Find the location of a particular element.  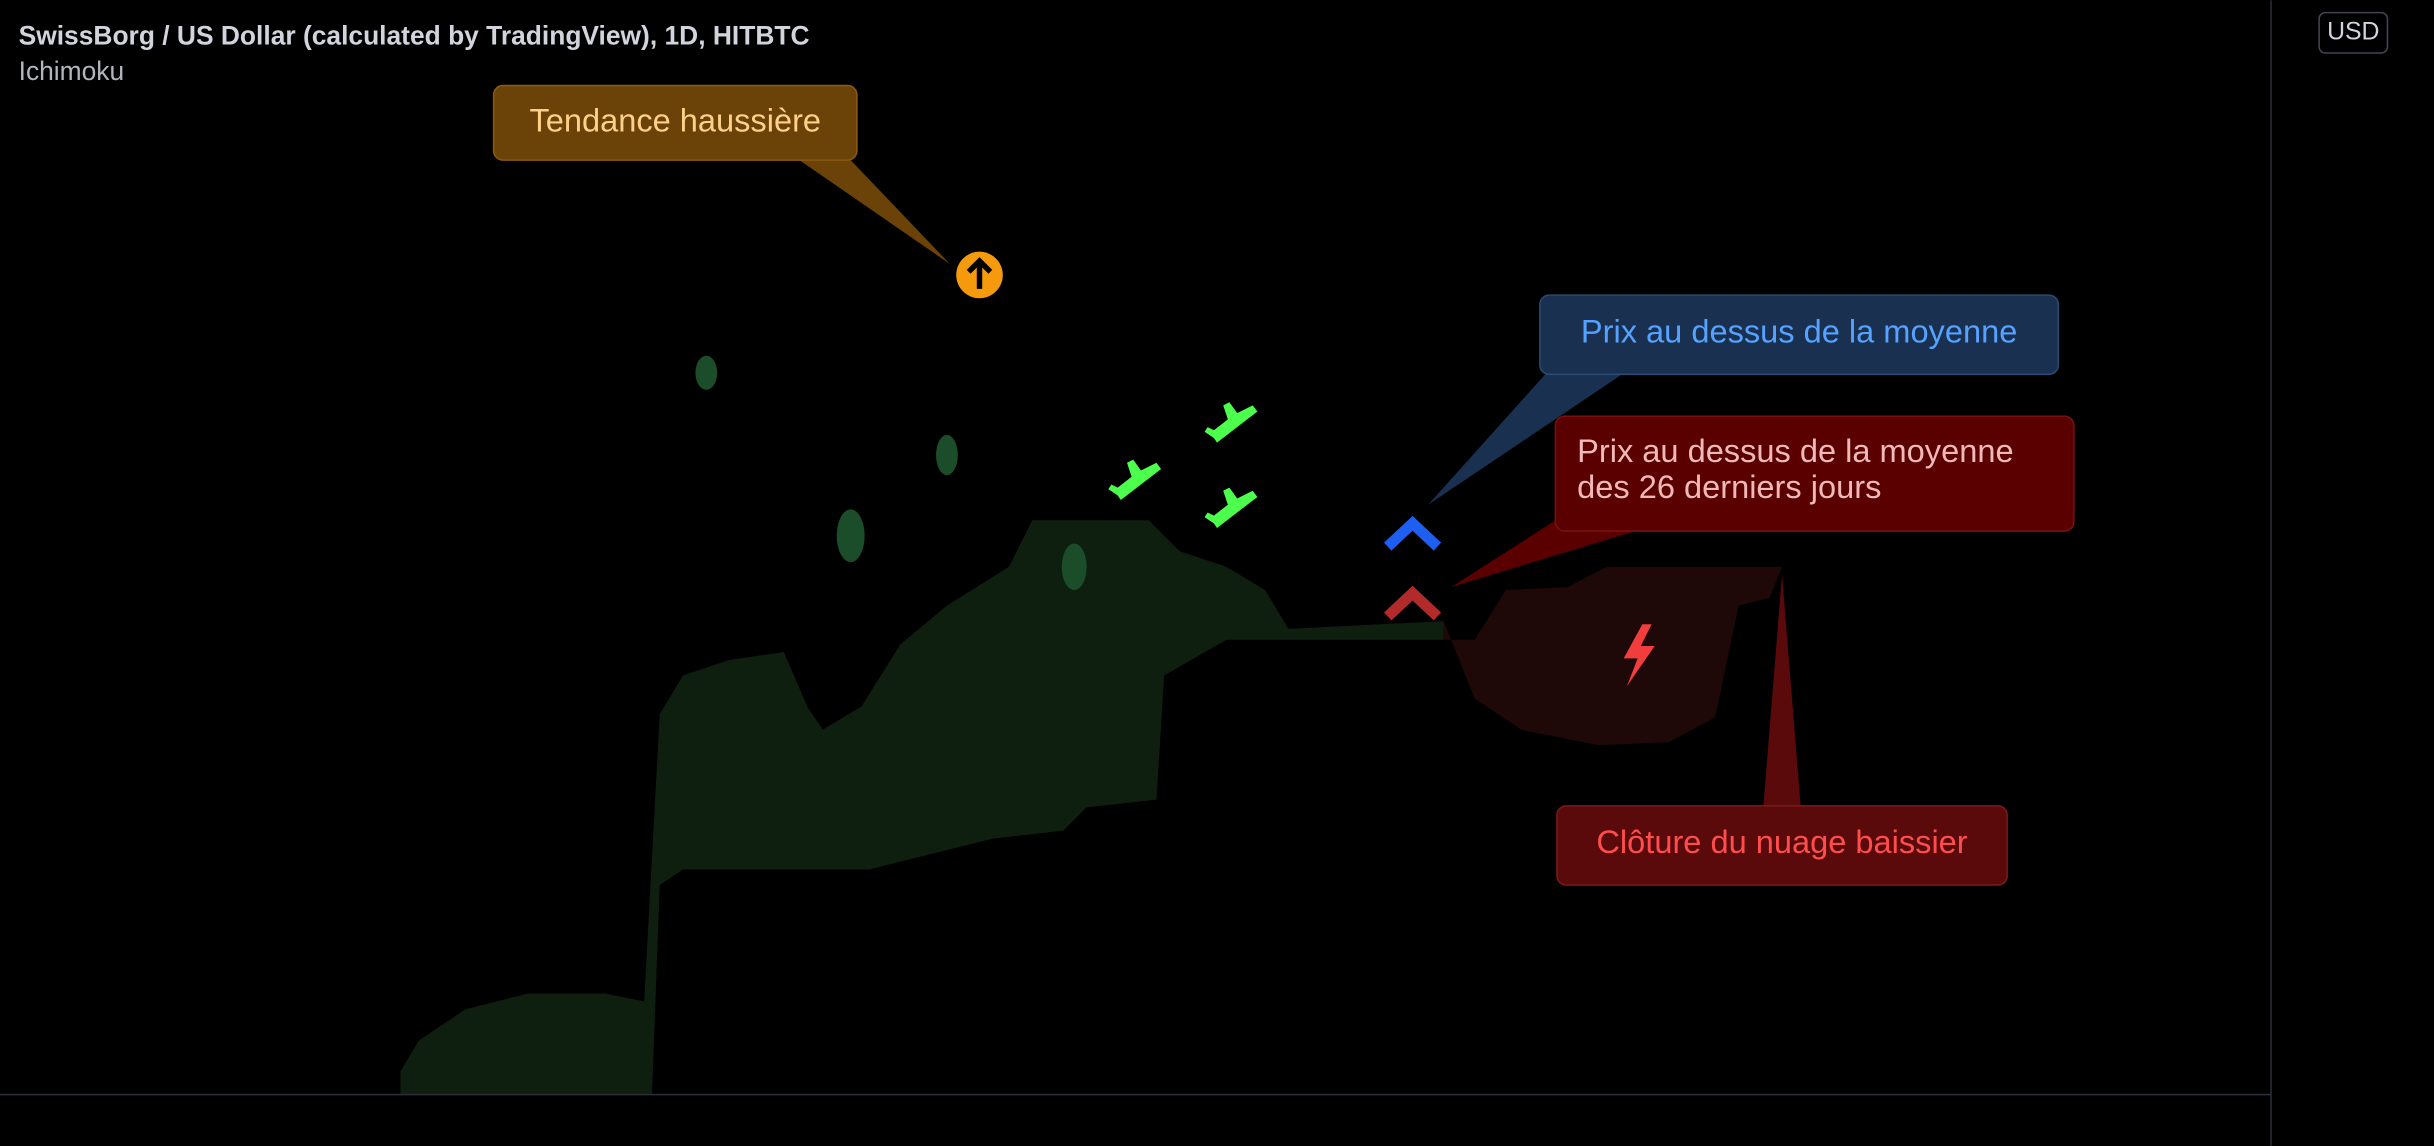

annotation: Prix au dessus de la moyenne is located at coordinates (1744, 399).